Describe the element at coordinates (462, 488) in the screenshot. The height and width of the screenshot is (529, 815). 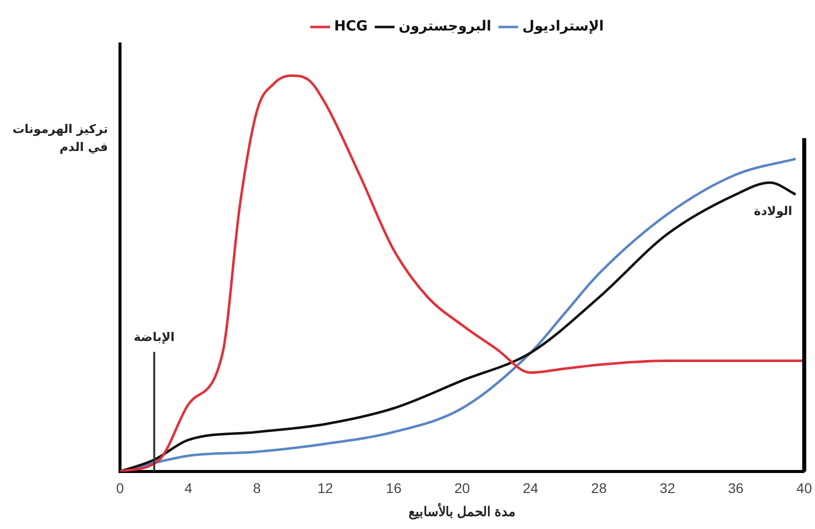
I see `x-tick-label: 20` at that location.